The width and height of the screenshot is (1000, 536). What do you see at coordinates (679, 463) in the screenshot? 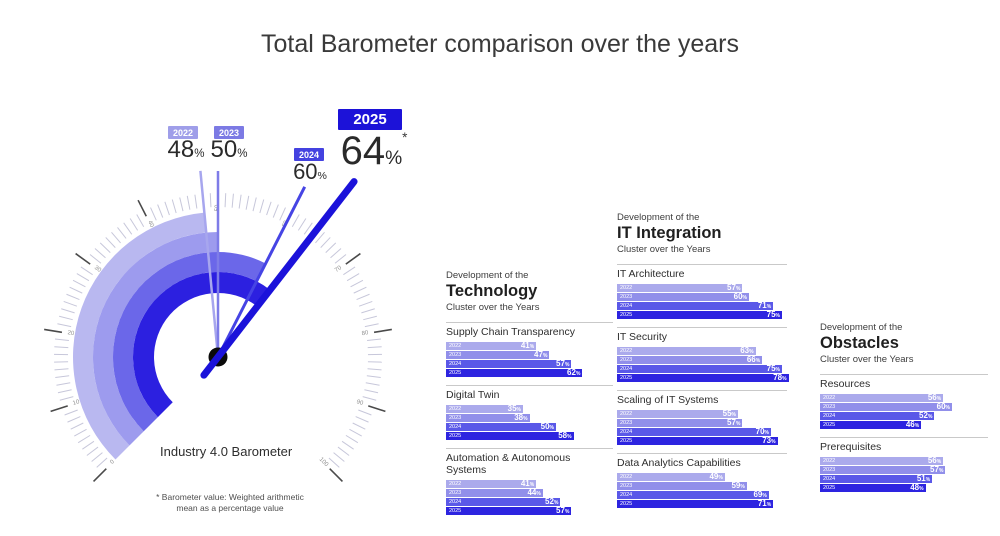
I see `metric-title: Data Analytics Capabilities` at bounding box center [679, 463].